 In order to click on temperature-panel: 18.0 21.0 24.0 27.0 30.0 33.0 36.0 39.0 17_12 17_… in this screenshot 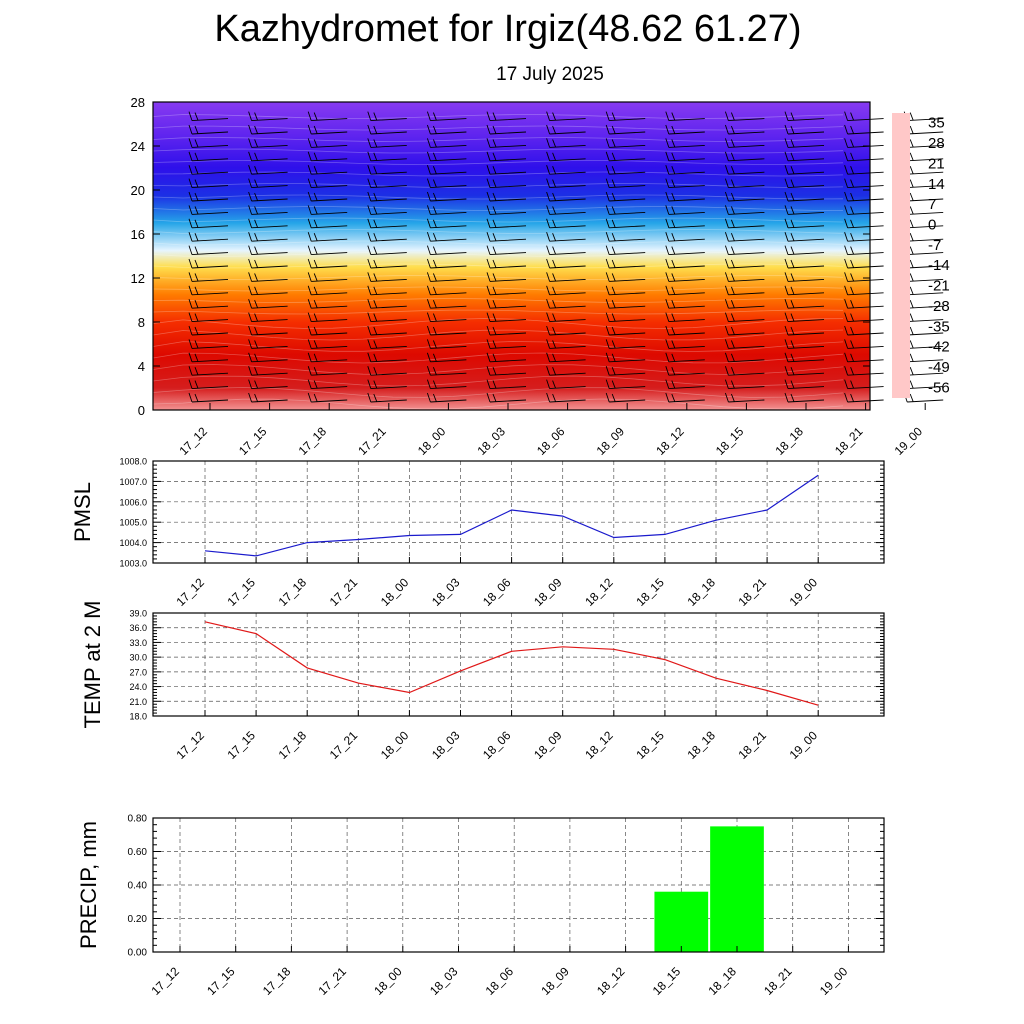, I will do `click(482, 681)`.